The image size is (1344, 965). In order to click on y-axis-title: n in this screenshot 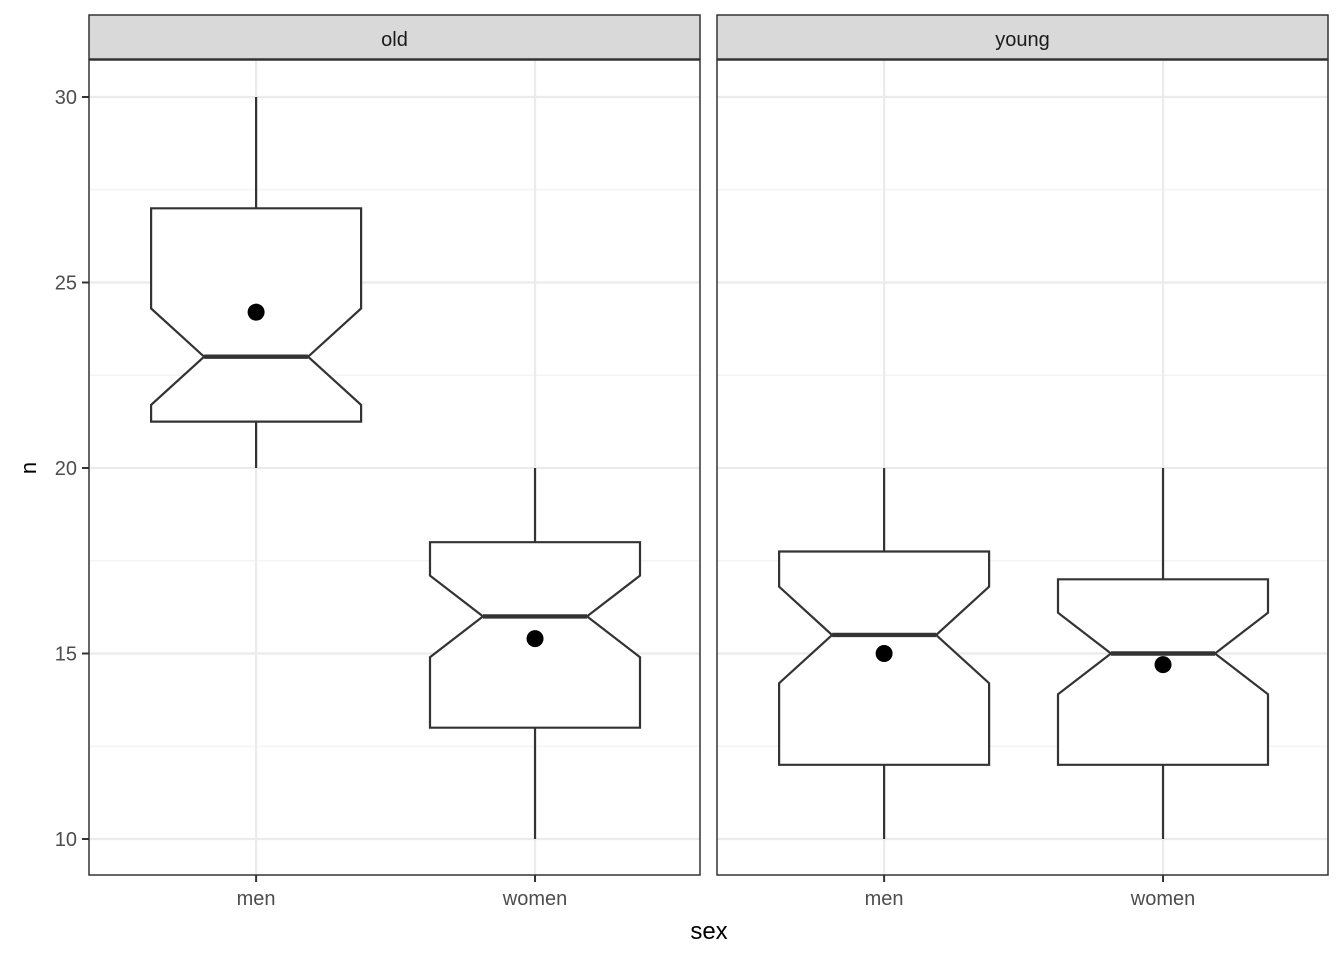, I will do `click(28, 468)`.